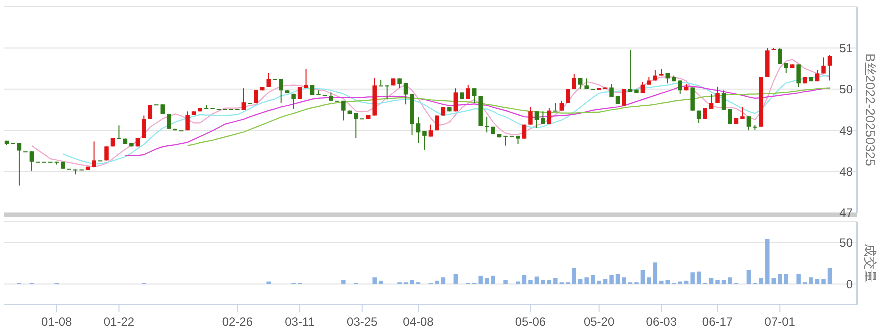 The height and width of the screenshot is (333, 890). What do you see at coordinates (57, 322) in the screenshot?
I see `x-tick-label: 01-08` at bounding box center [57, 322].